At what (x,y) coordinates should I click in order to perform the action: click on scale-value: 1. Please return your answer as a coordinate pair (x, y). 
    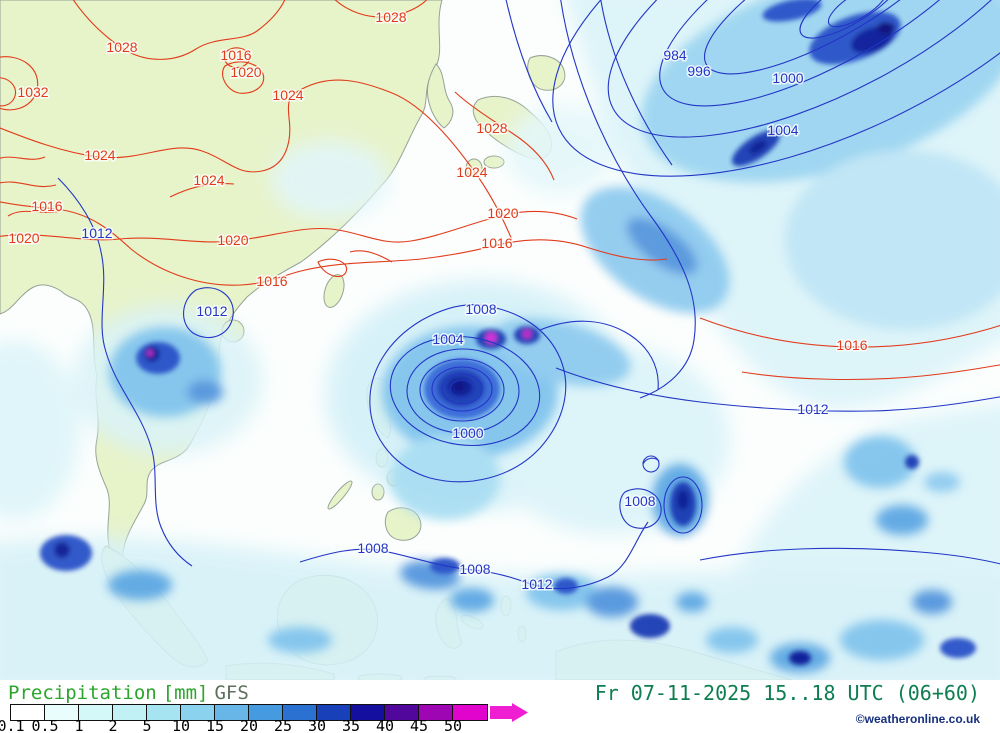
    Looking at the image, I should click on (79, 725).